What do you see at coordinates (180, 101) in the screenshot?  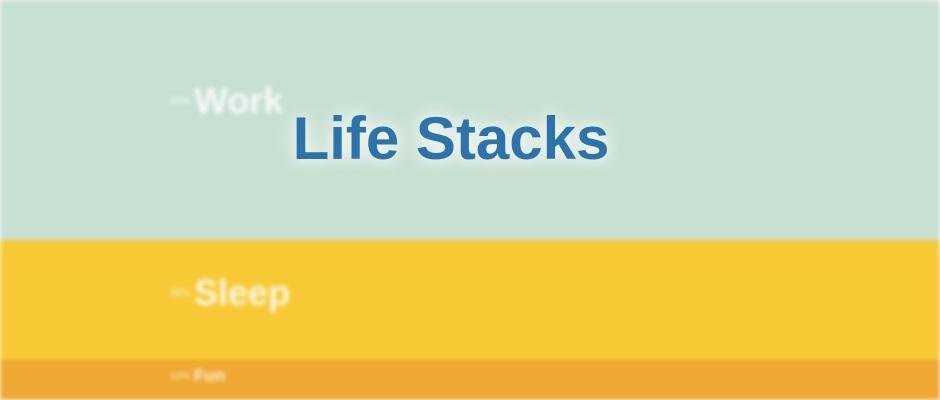 I see `band-percent: 60%` at bounding box center [180, 101].